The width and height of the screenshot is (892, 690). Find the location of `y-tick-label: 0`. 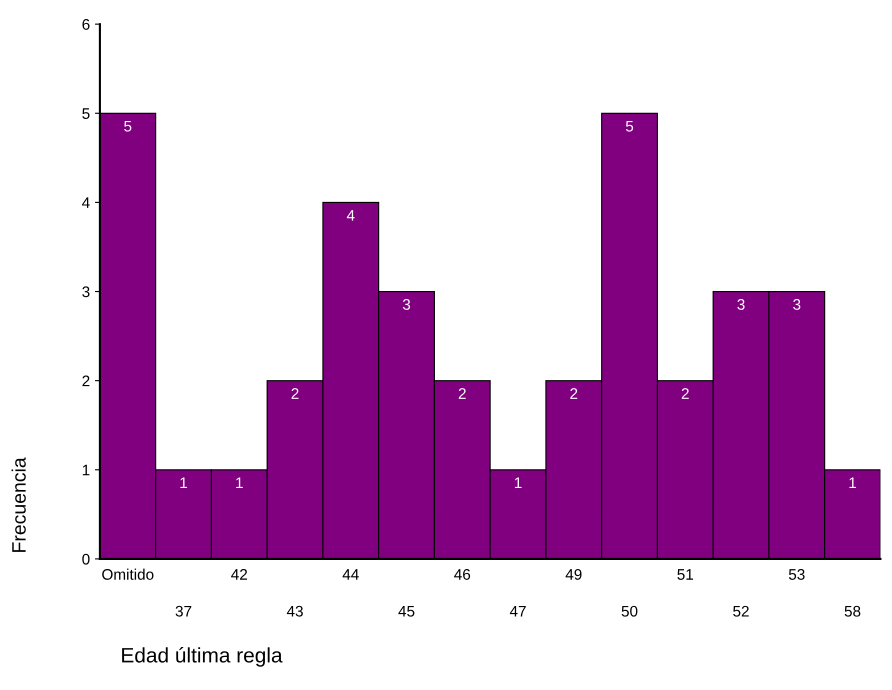

y-tick-label: 0 is located at coordinates (86, 559).